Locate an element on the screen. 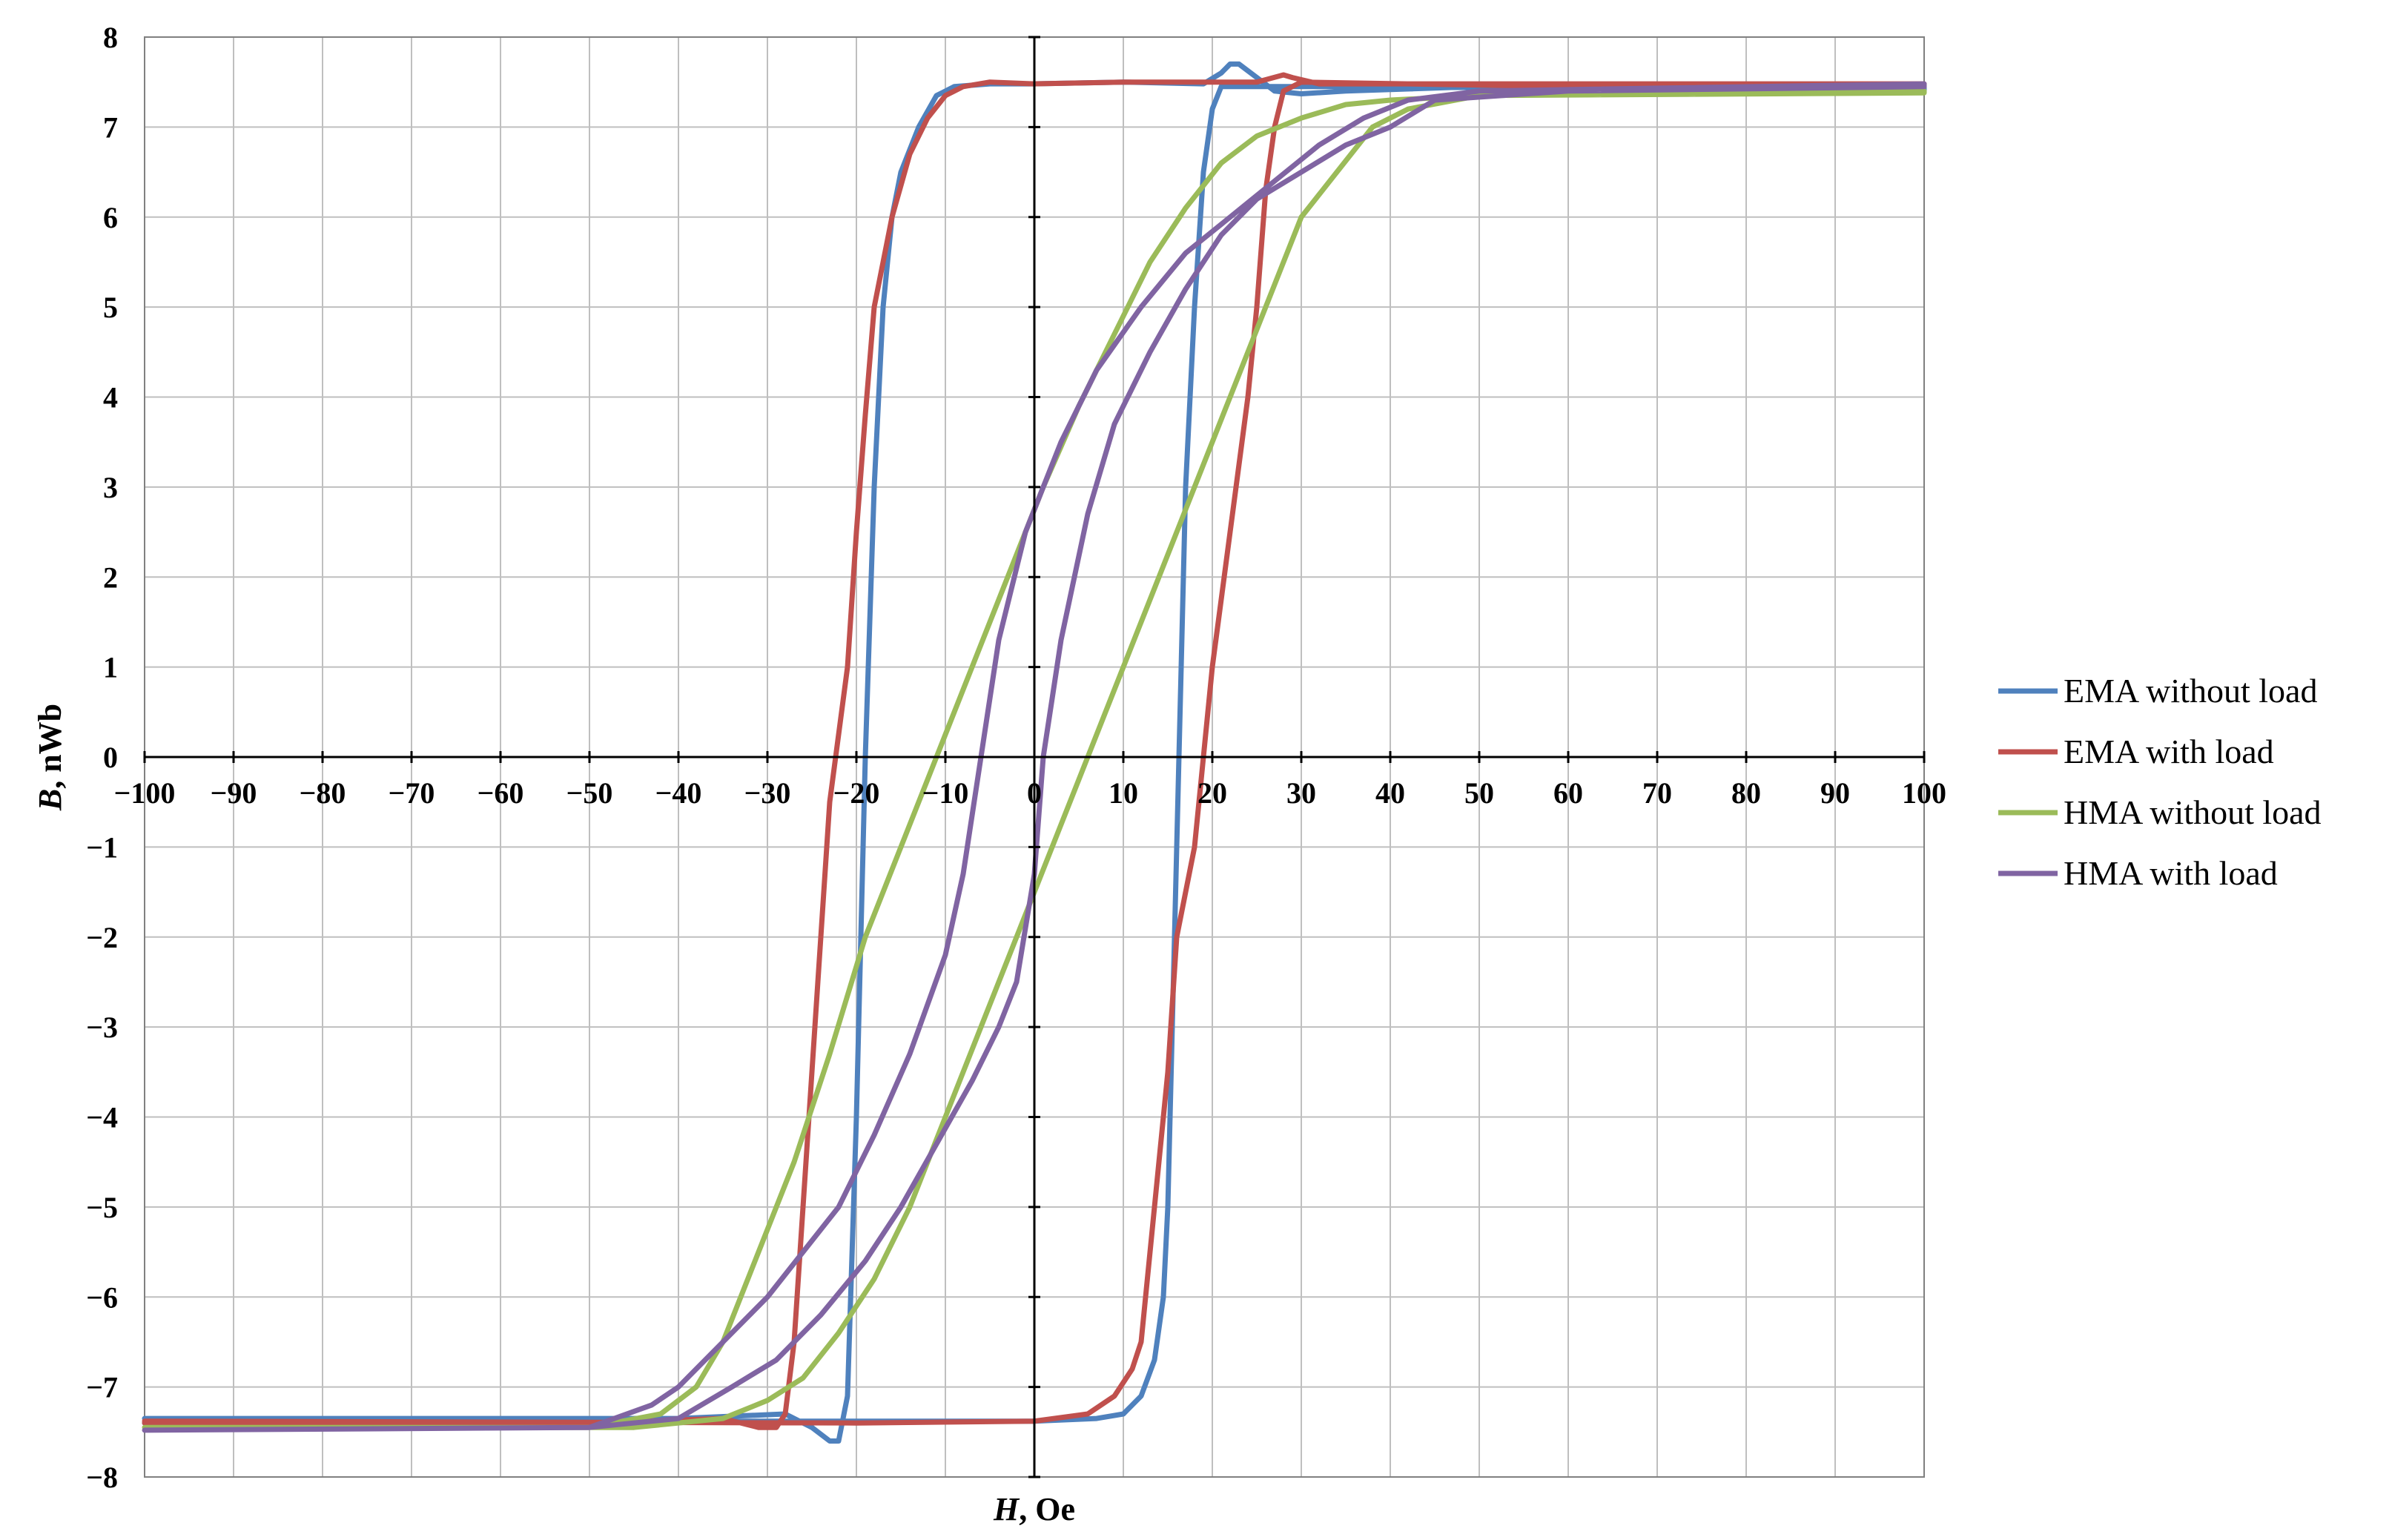 The width and height of the screenshot is (2392, 1540). y-tick-label: 3 is located at coordinates (110, 488).